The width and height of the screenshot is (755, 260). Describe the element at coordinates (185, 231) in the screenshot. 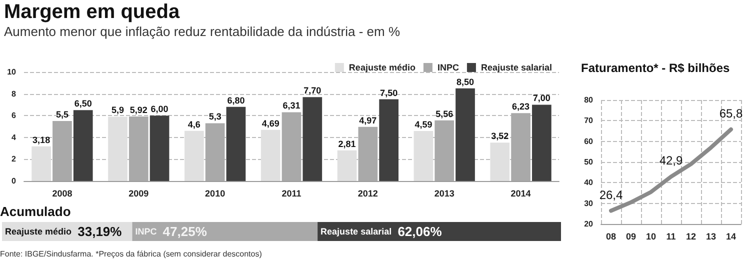

I see `data-label: 47,25%` at that location.